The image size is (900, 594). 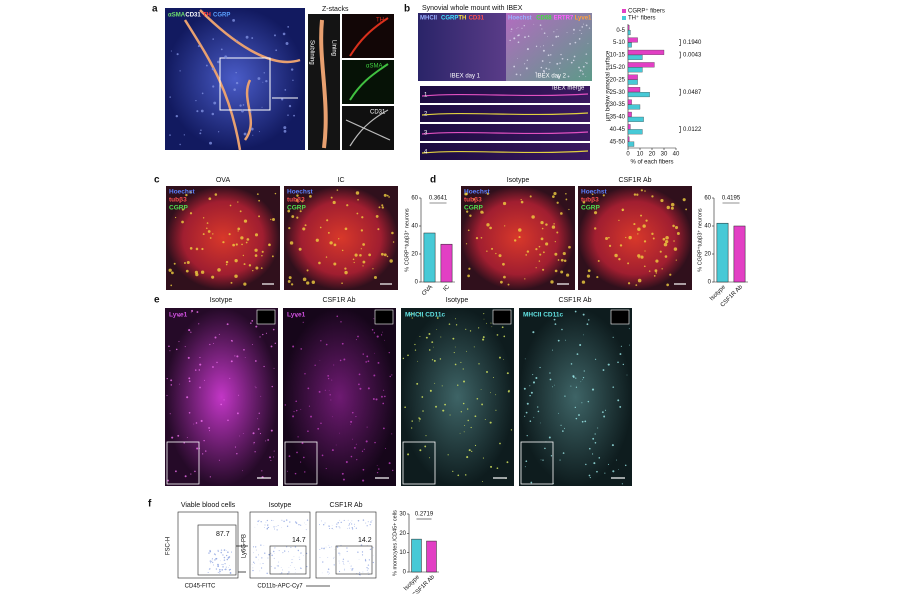 What do you see at coordinates (618, 93) in the screenshot?
I see `y-tick-label: 25-30` at bounding box center [618, 93].